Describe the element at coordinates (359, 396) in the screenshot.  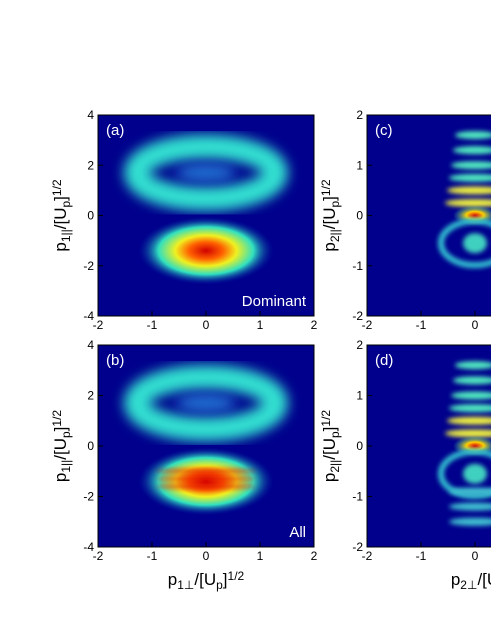
I see `y-tick-label: 1` at that location.